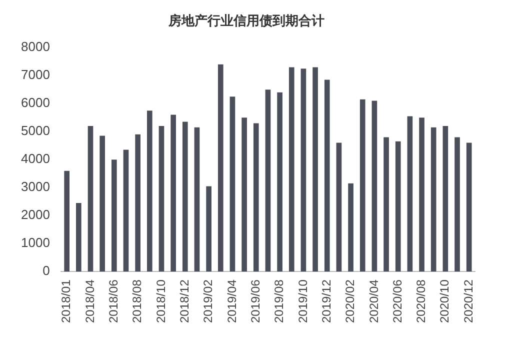 The image size is (513, 338). What do you see at coordinates (421, 301) in the screenshot?
I see `x-tick-label: 2020/08` at bounding box center [421, 301].